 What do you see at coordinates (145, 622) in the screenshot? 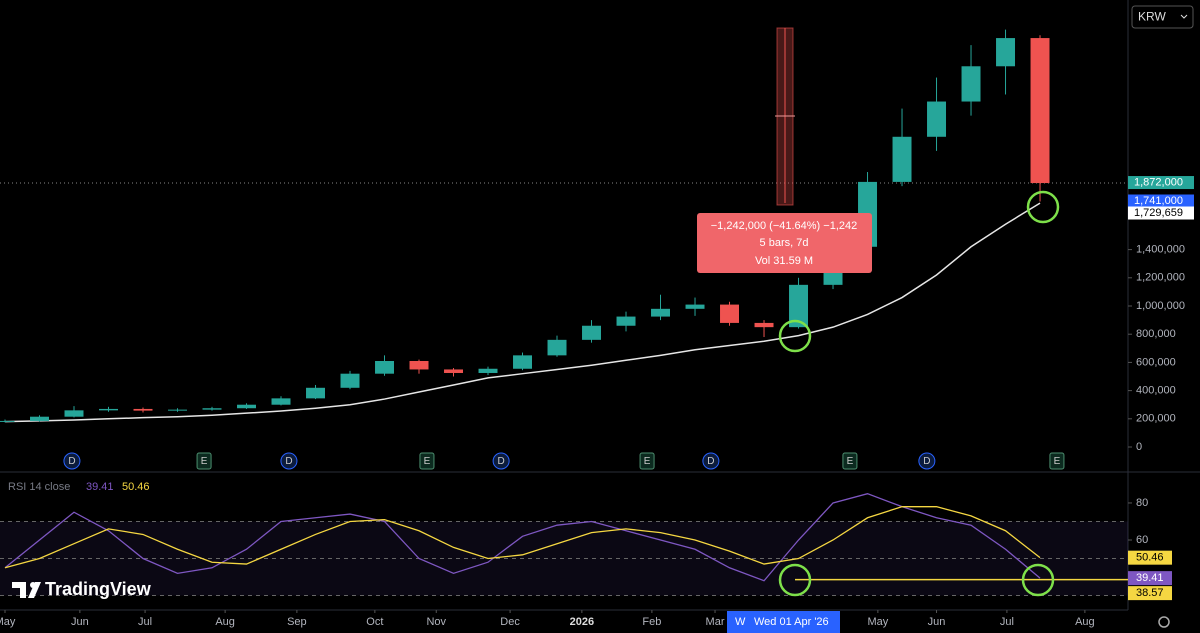
I see `x-tick-label: Jul` at bounding box center [145, 622].